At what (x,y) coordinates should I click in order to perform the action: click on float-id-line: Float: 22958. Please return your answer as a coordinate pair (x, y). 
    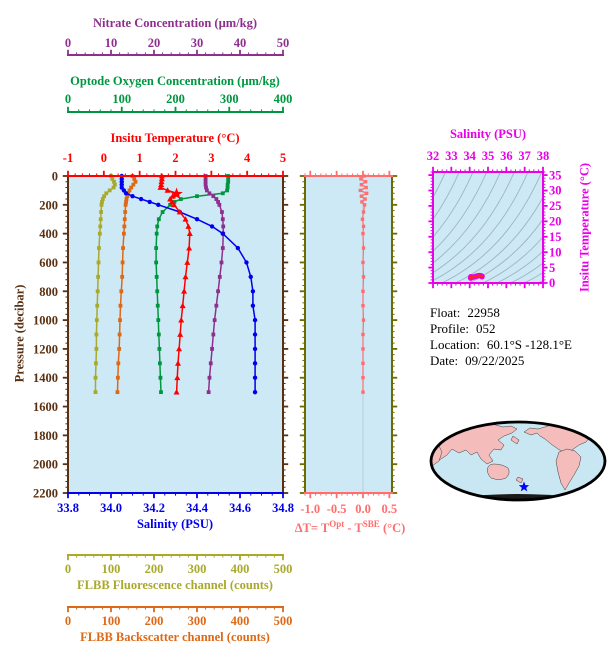
    Looking at the image, I should click on (501, 313).